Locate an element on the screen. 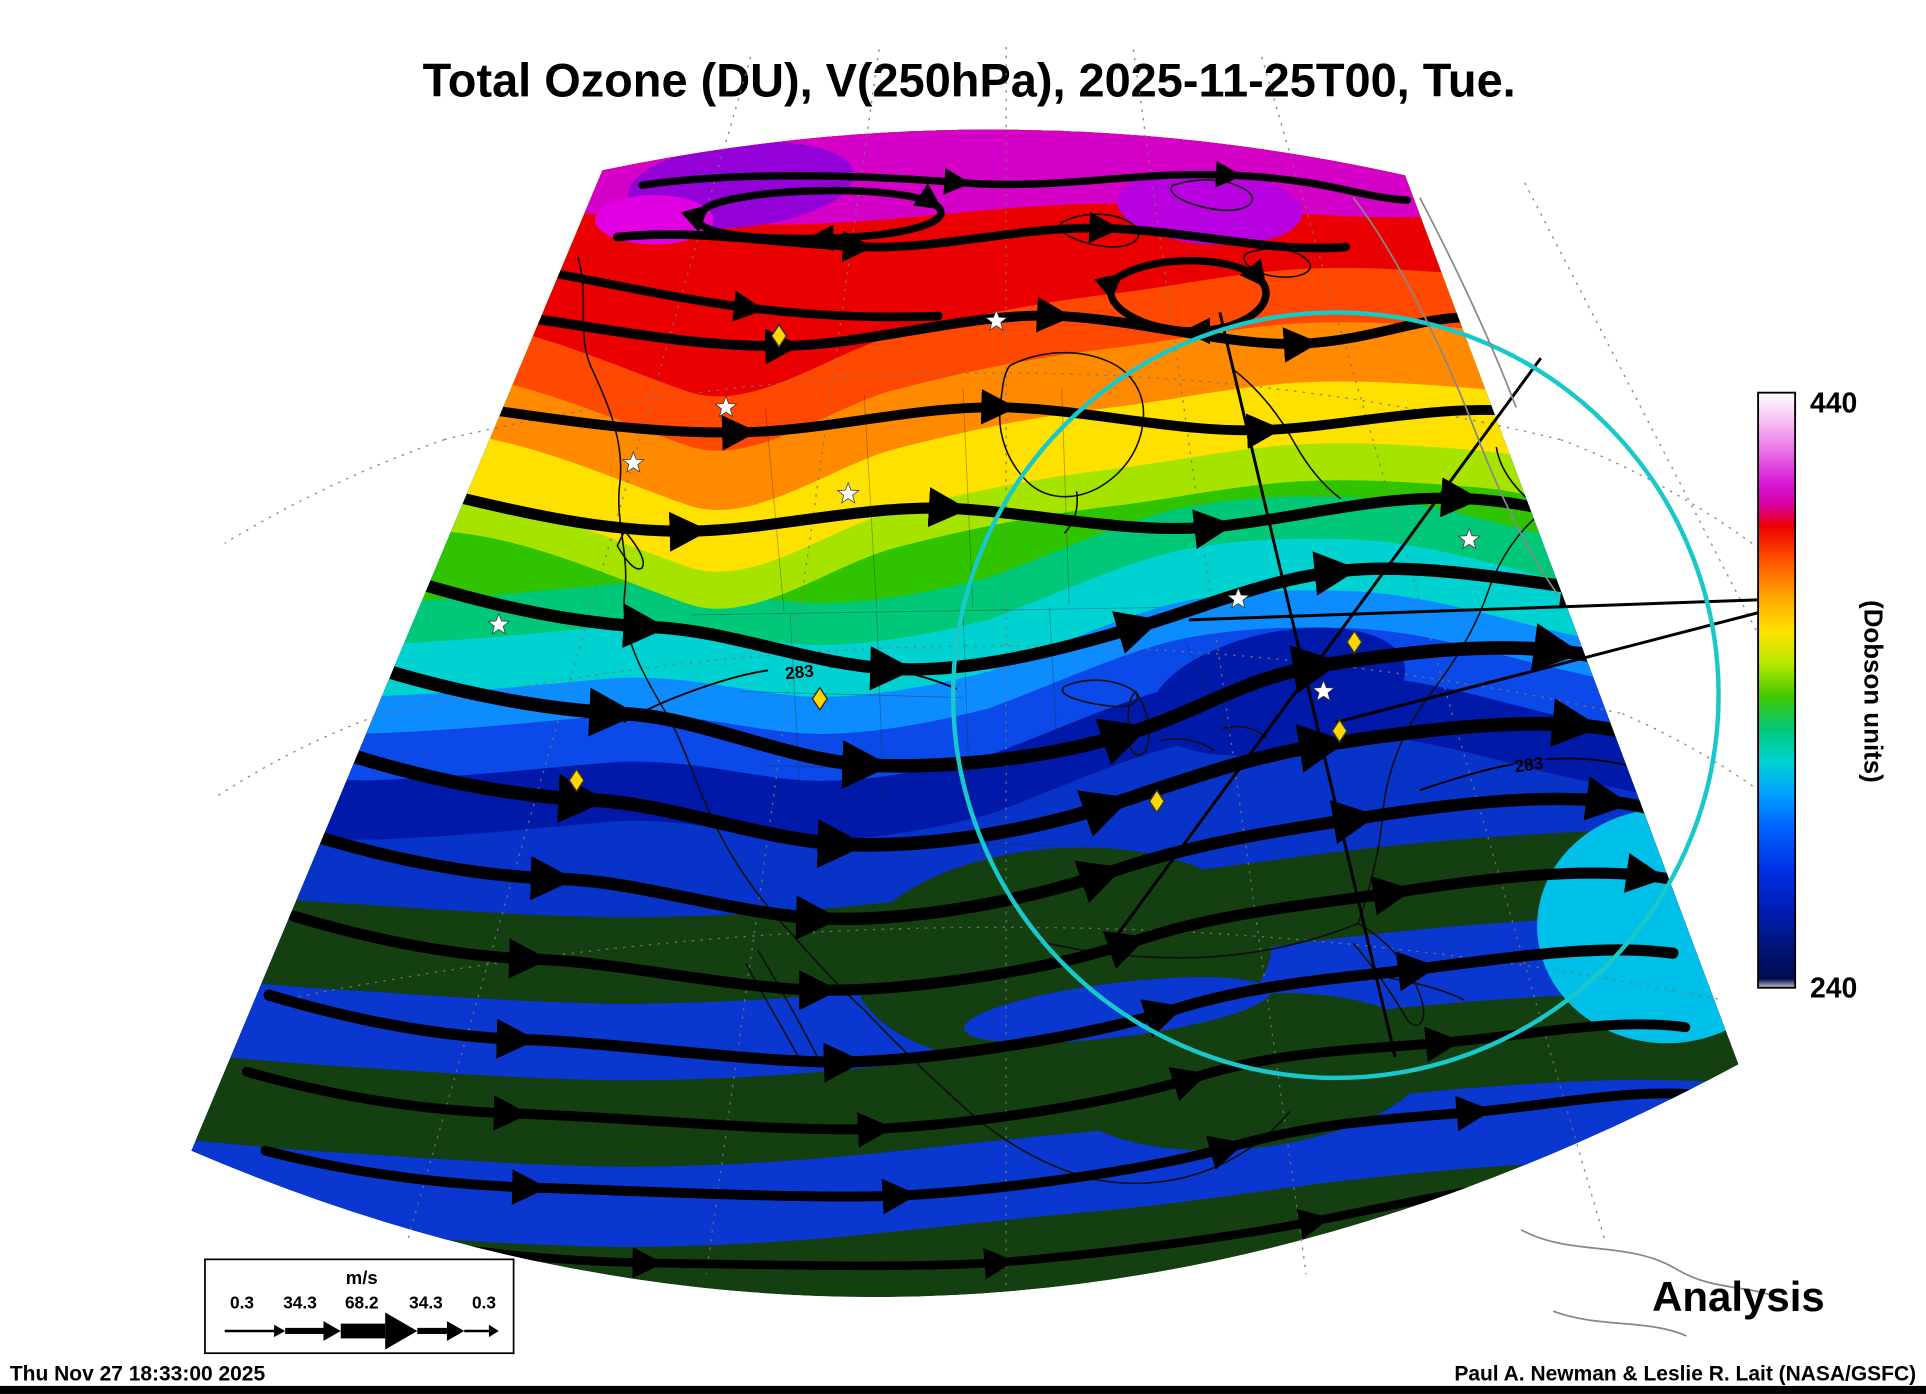 This screenshot has height=1394, width=1926. wind-speed-legend: m/s 0.3 34.3 68.2 34.3 0.3 is located at coordinates (359, 1306).